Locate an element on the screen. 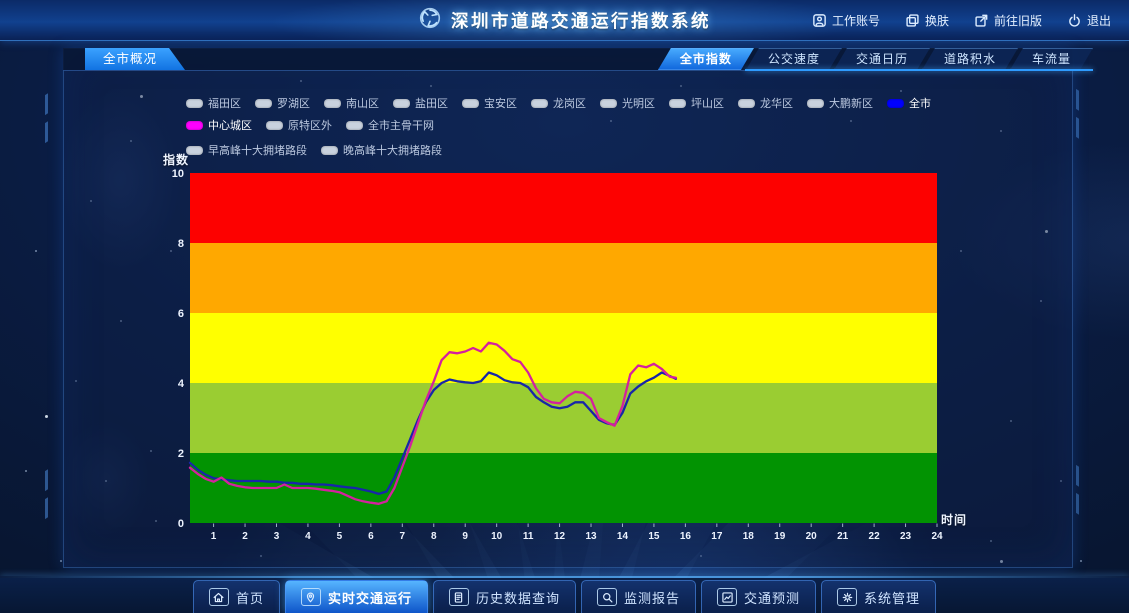 This screenshot has width=1129, height=613. legend-item: 罗湖区 is located at coordinates (282, 103).